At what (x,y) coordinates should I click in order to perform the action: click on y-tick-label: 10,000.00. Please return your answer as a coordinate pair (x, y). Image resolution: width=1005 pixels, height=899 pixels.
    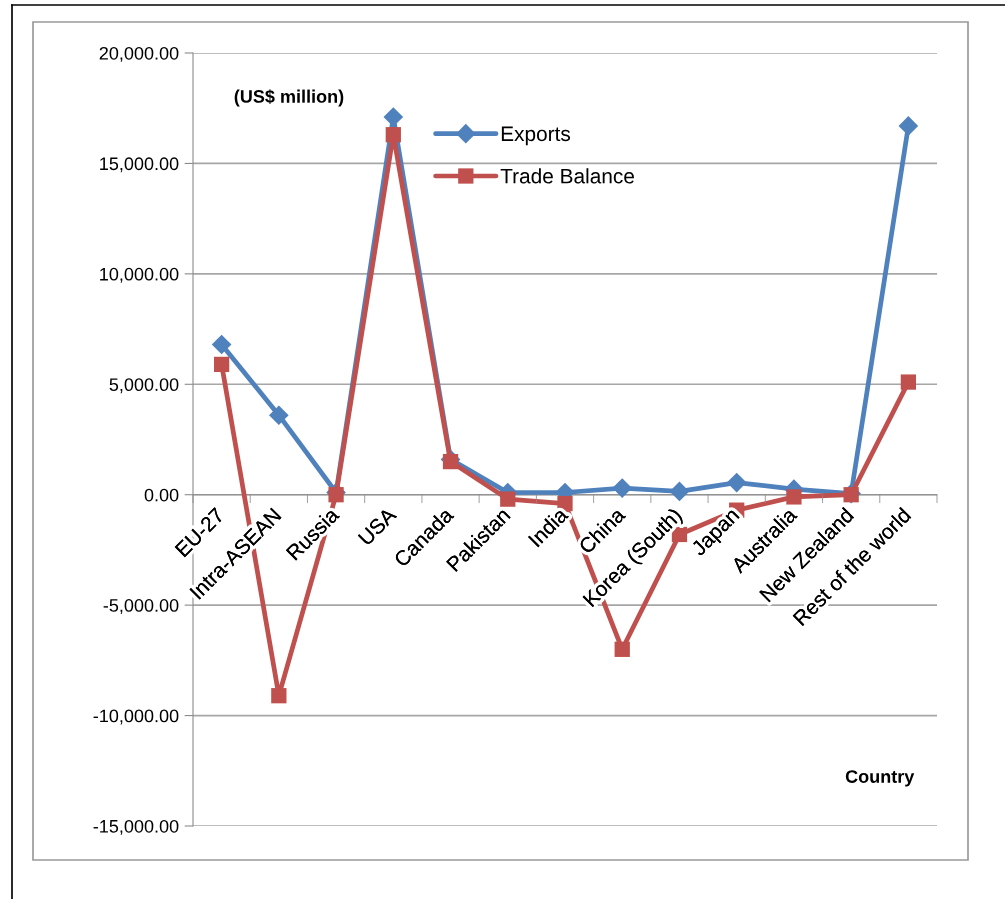
    Looking at the image, I should click on (139, 275).